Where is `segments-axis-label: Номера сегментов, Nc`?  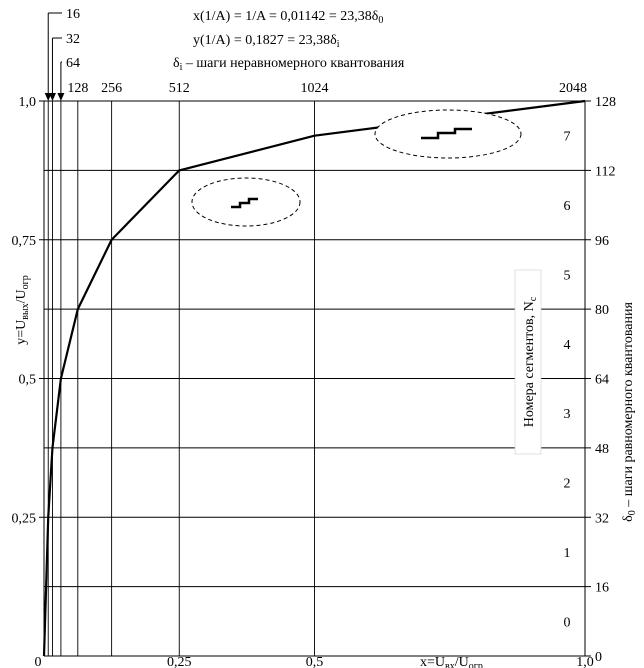 segments-axis-label: Номера сегментов, Nc is located at coordinates (530, 361).